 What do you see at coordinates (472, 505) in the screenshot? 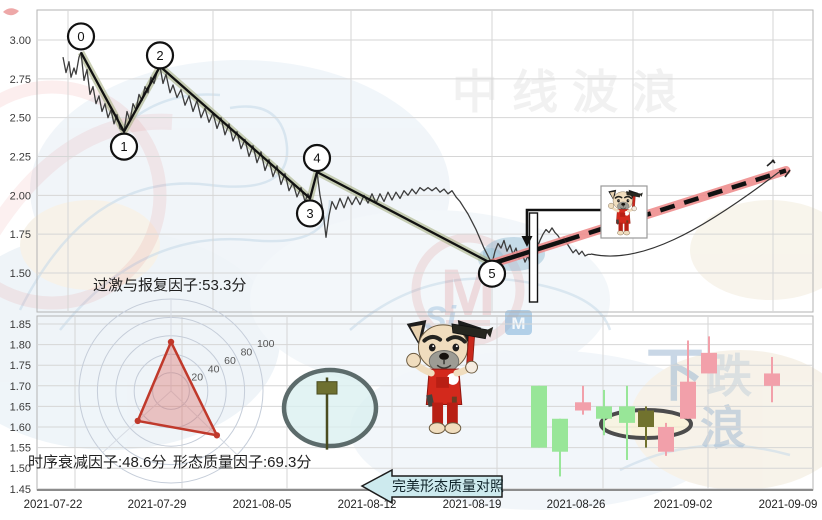
I see `x-tick-label: 2021-08-19` at bounding box center [472, 505].